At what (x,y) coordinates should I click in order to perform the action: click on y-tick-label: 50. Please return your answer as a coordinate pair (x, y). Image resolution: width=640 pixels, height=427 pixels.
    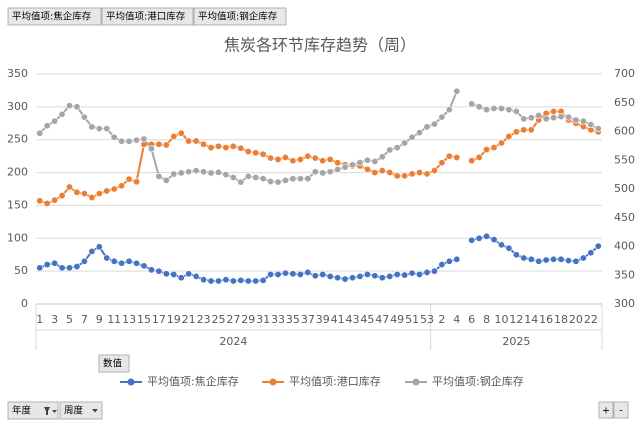
    Looking at the image, I should click on (21, 270).